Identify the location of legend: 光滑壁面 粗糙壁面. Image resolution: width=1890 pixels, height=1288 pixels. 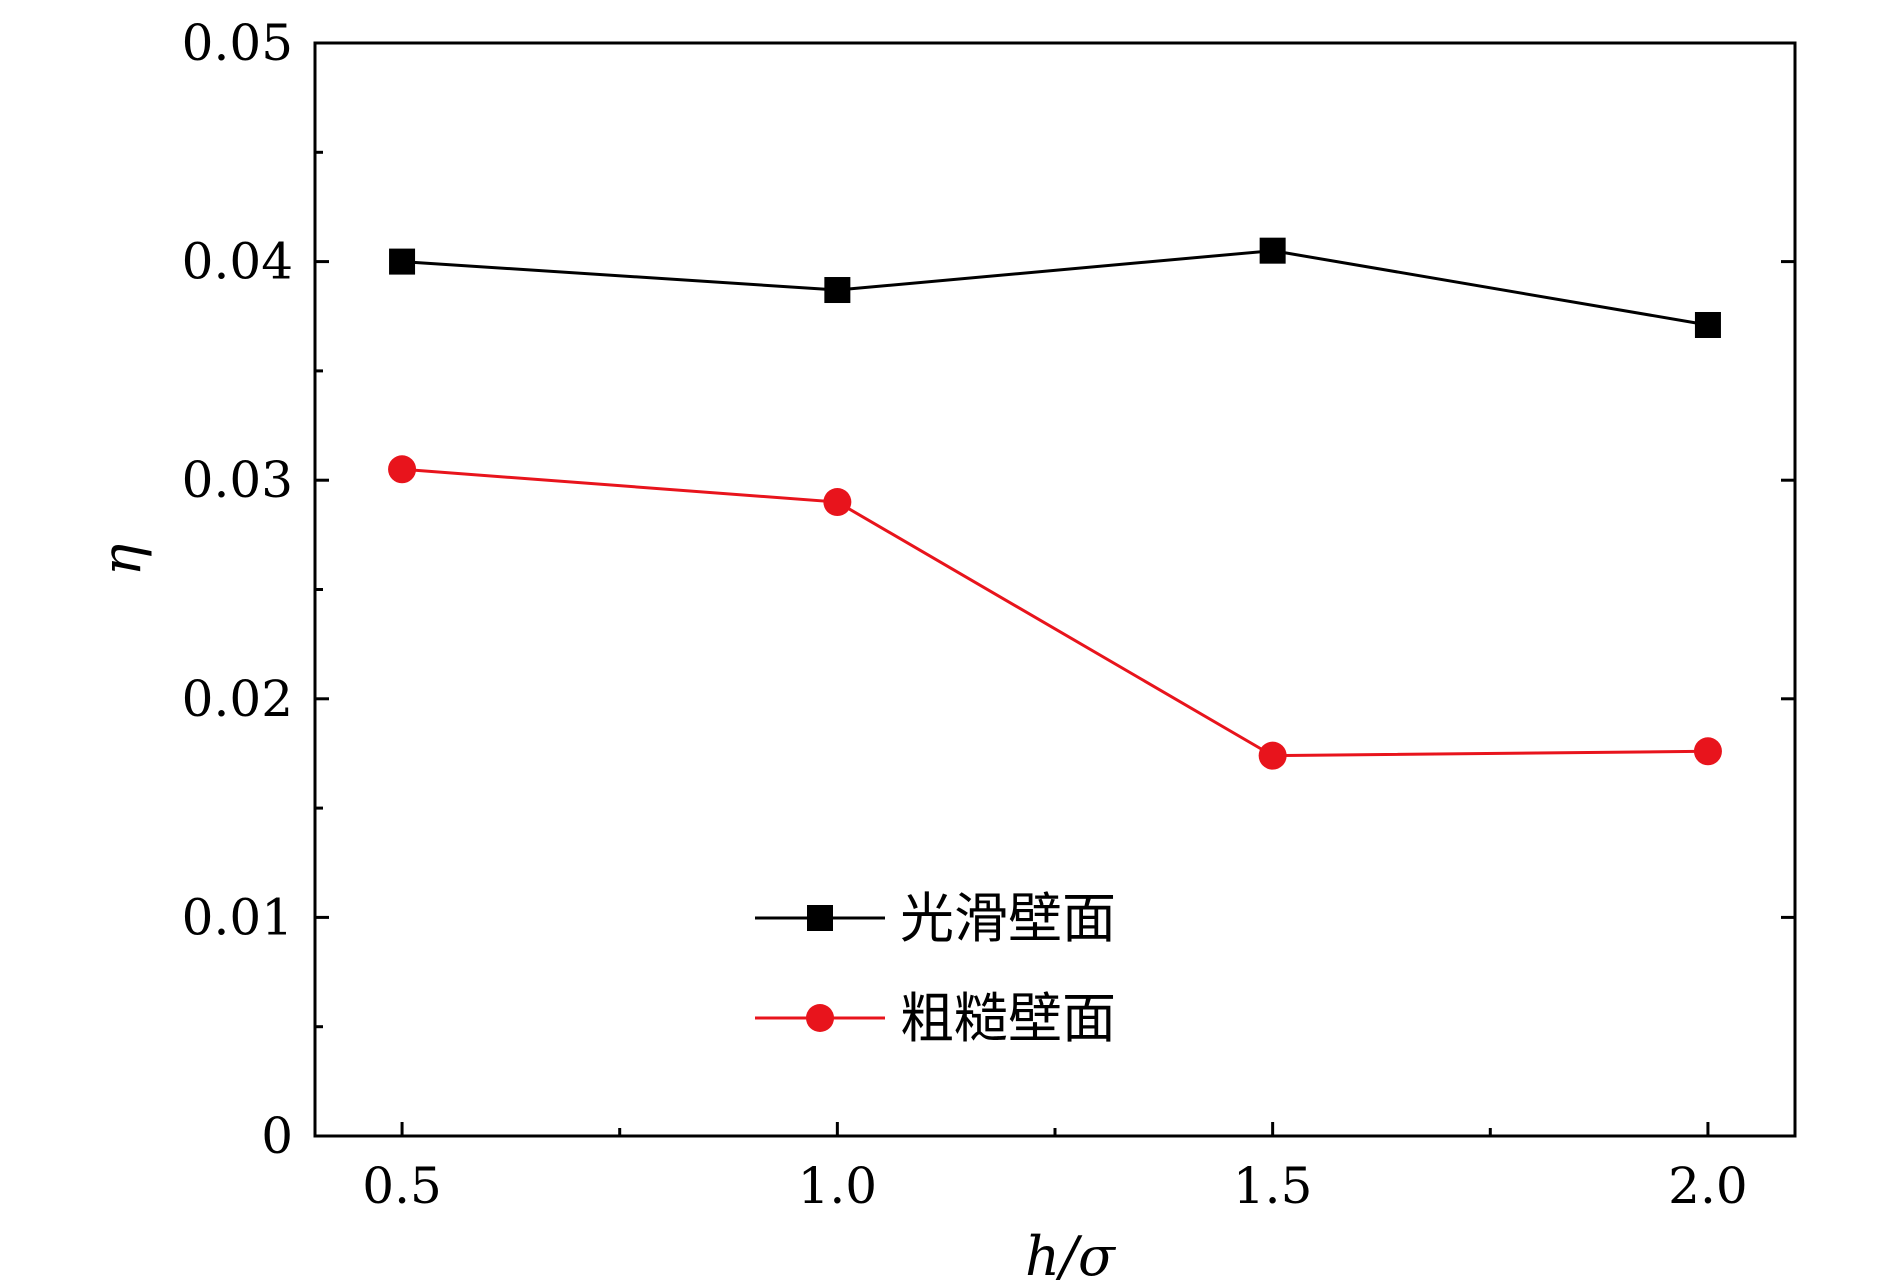
(935, 968).